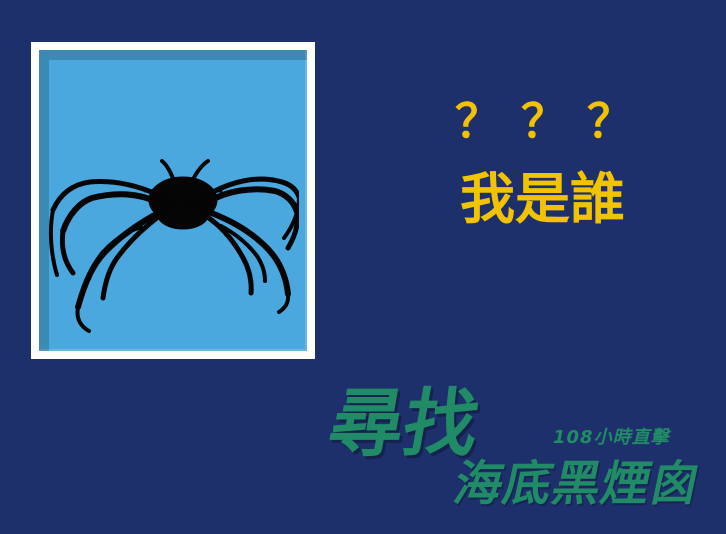  I want to click on crab-silhouette-icon, so click(173, 246).